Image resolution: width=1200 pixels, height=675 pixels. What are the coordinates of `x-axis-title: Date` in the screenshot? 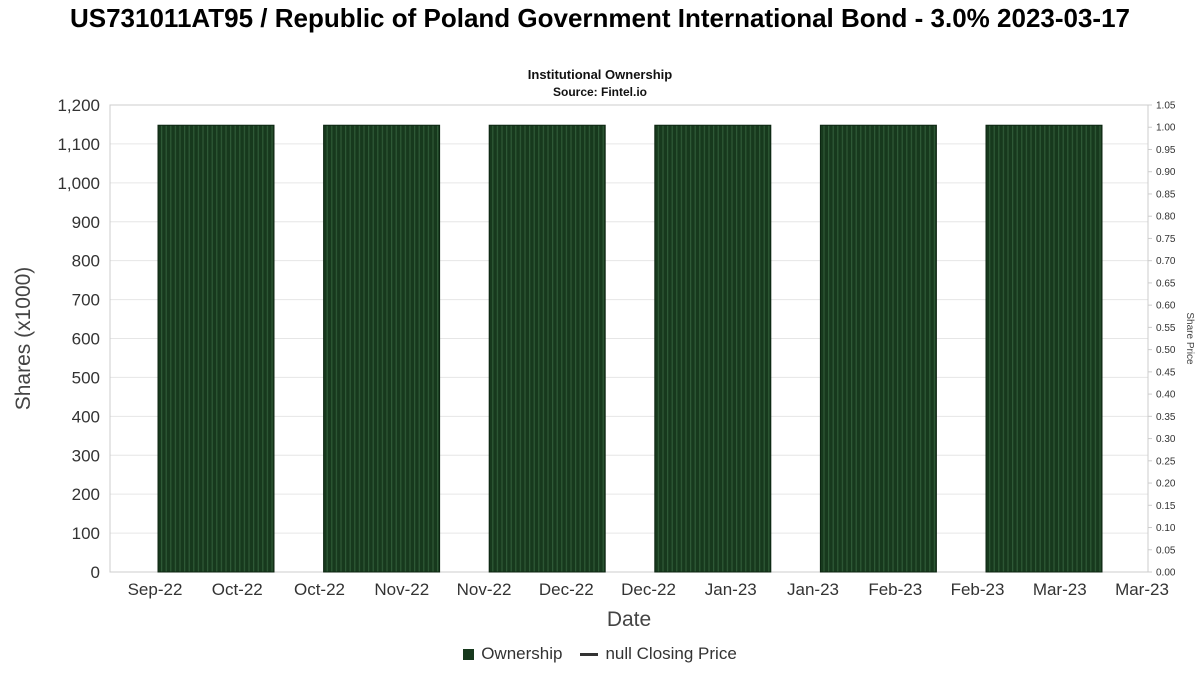 It's located at (629, 619).